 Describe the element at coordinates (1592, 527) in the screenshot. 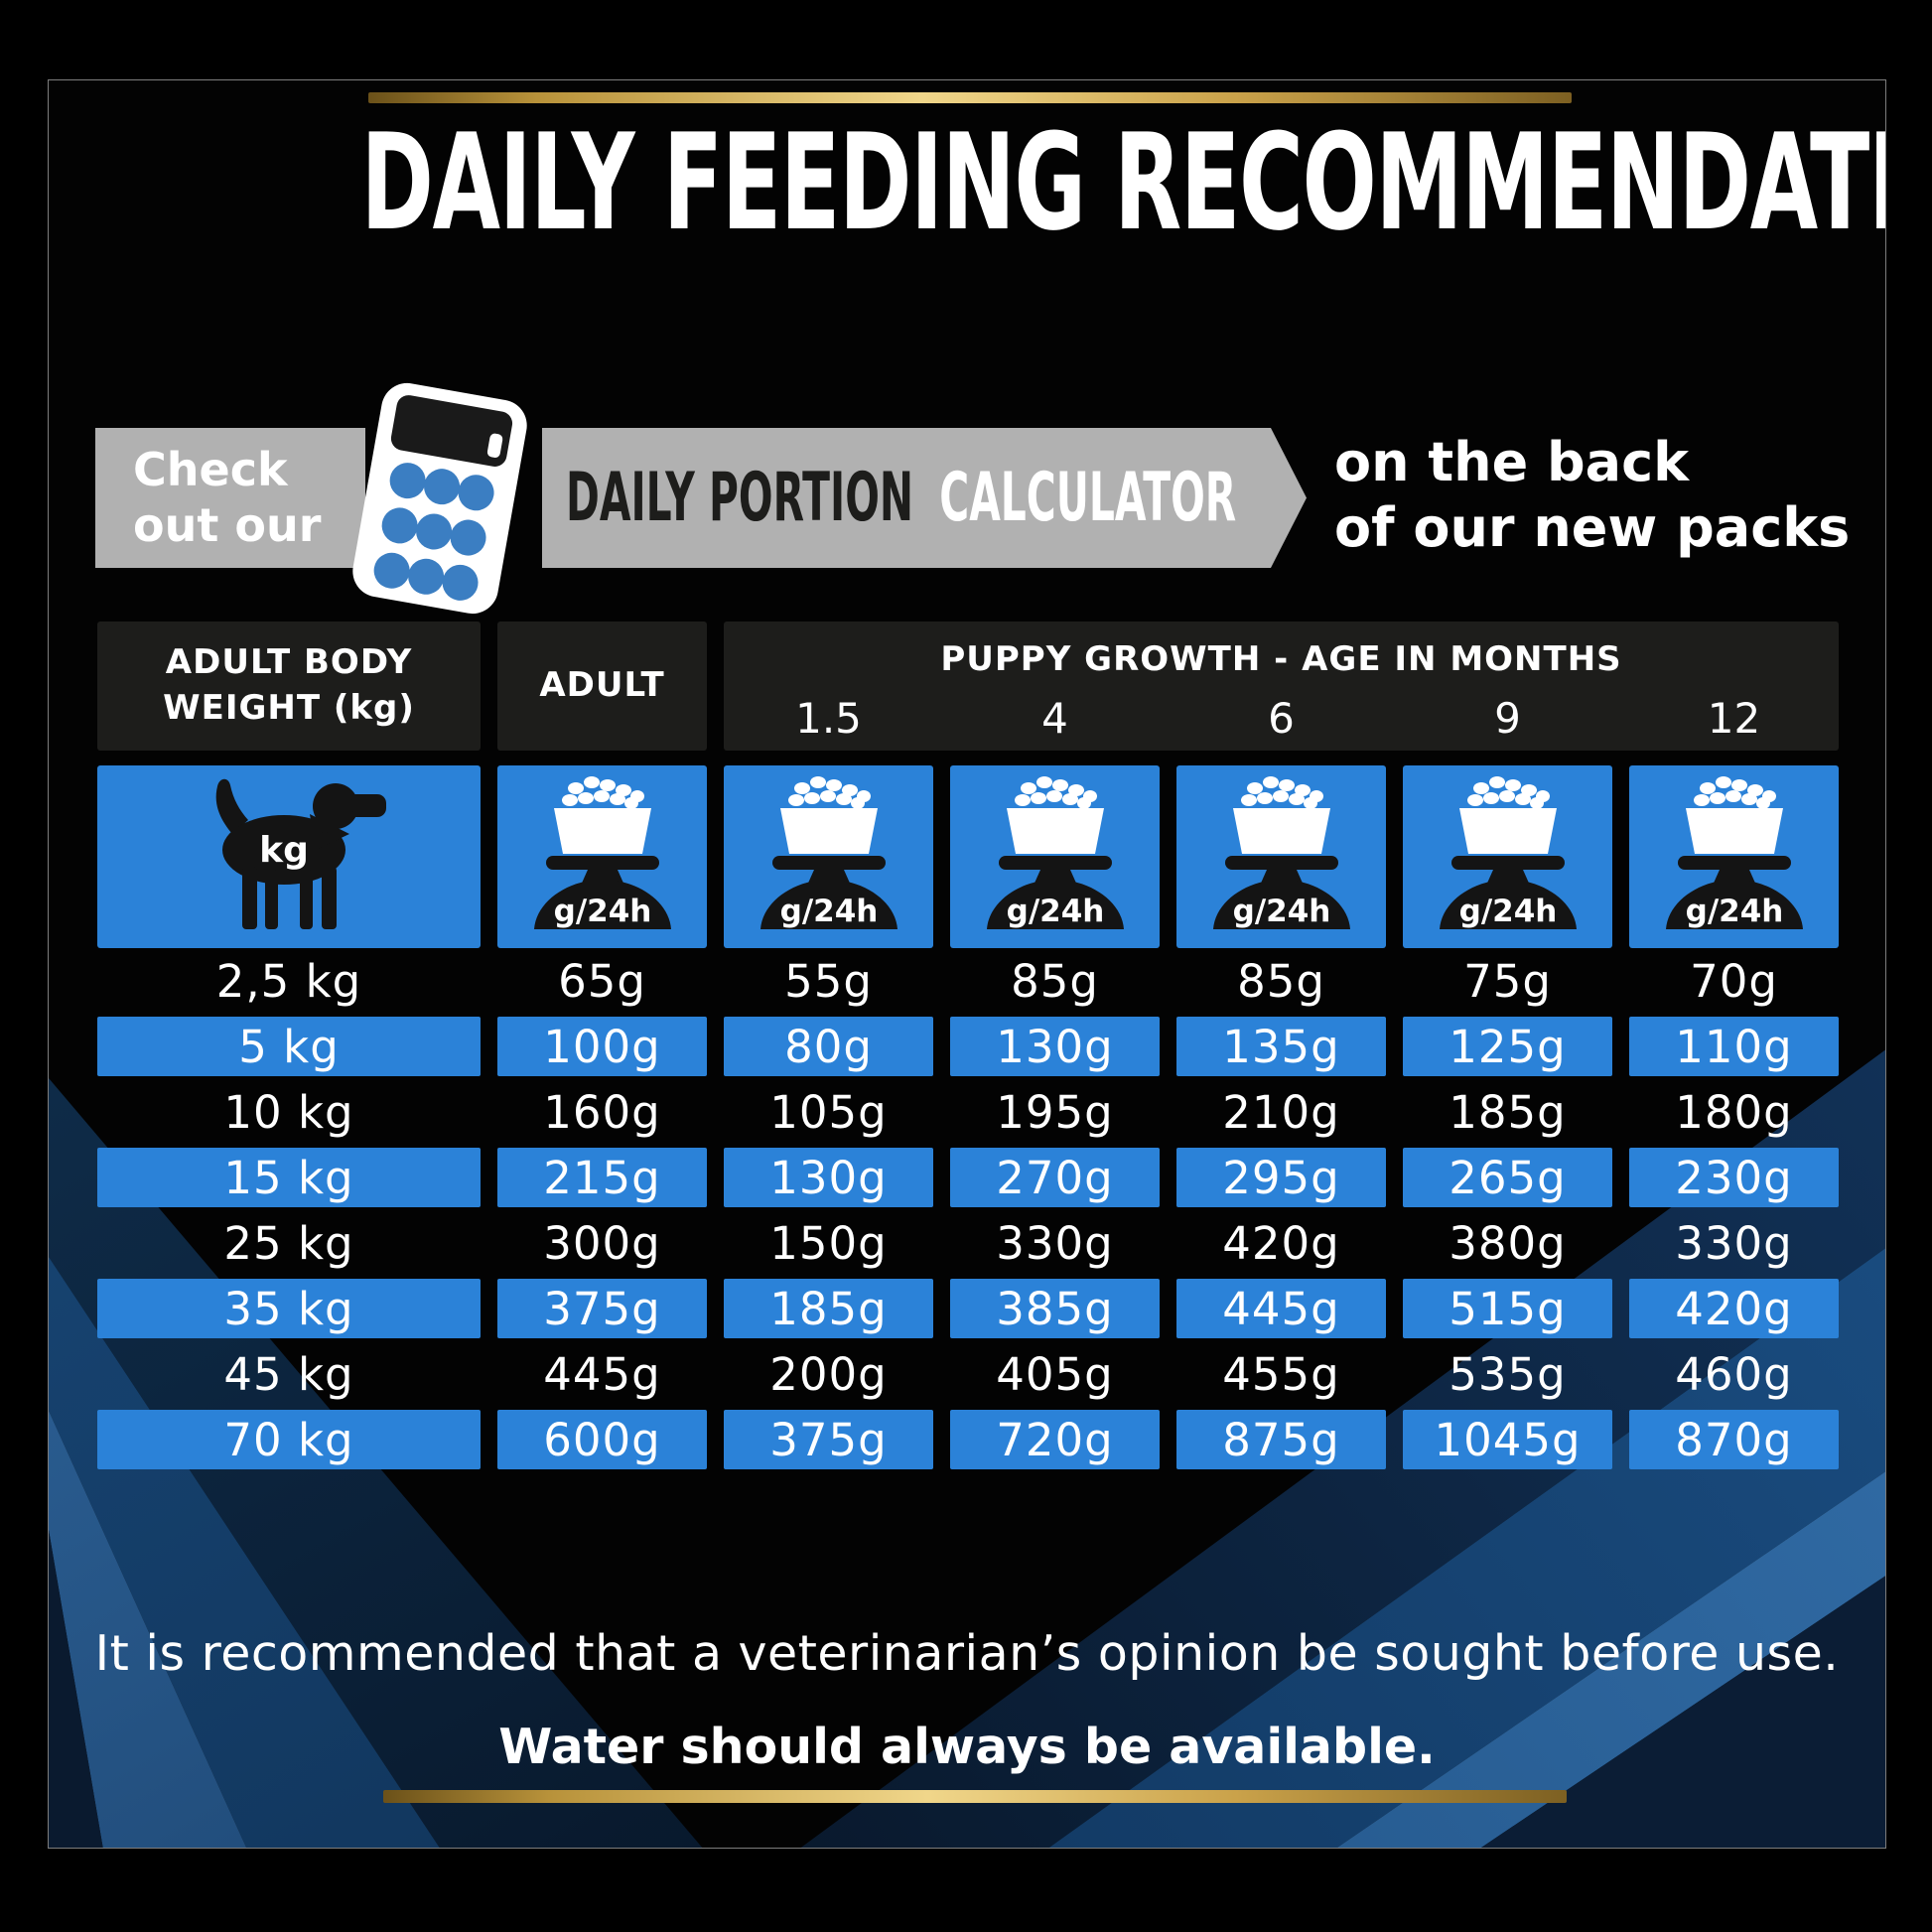

I see `banner-right-line2: of our new packs` at that location.